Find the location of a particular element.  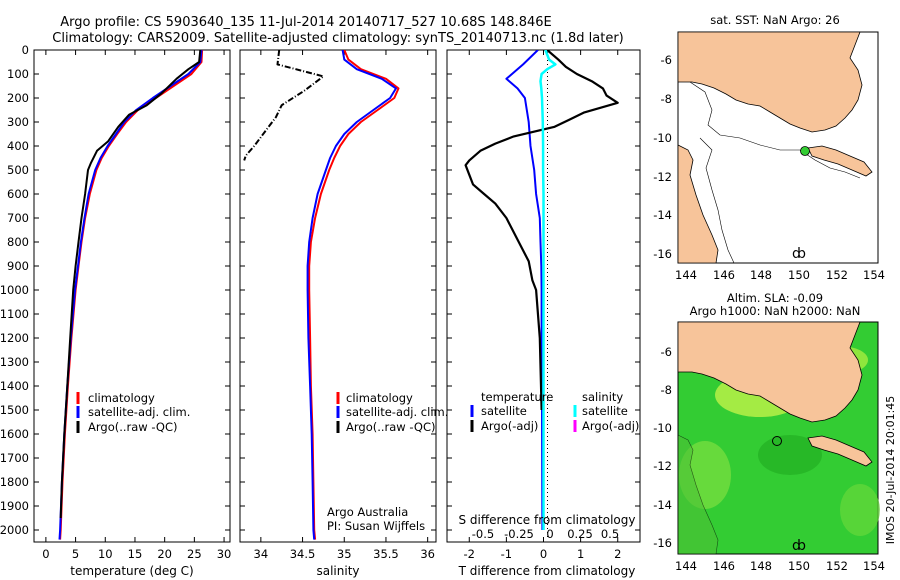

y-tick-label: 2000 is located at coordinates (14, 530).